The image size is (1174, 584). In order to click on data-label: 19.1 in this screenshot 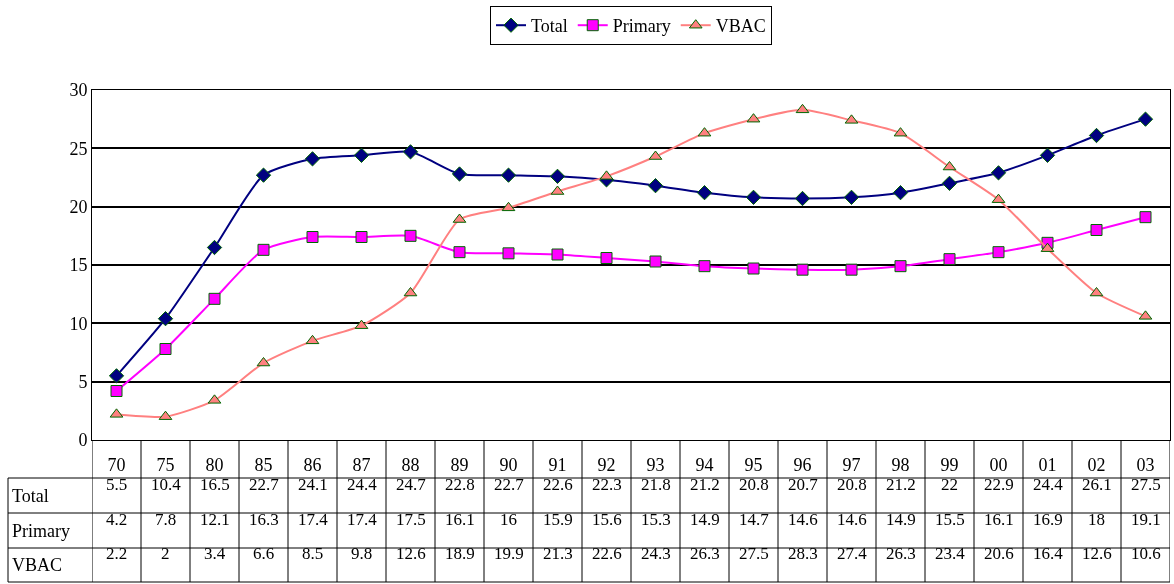, I will do `click(1146, 519)`.